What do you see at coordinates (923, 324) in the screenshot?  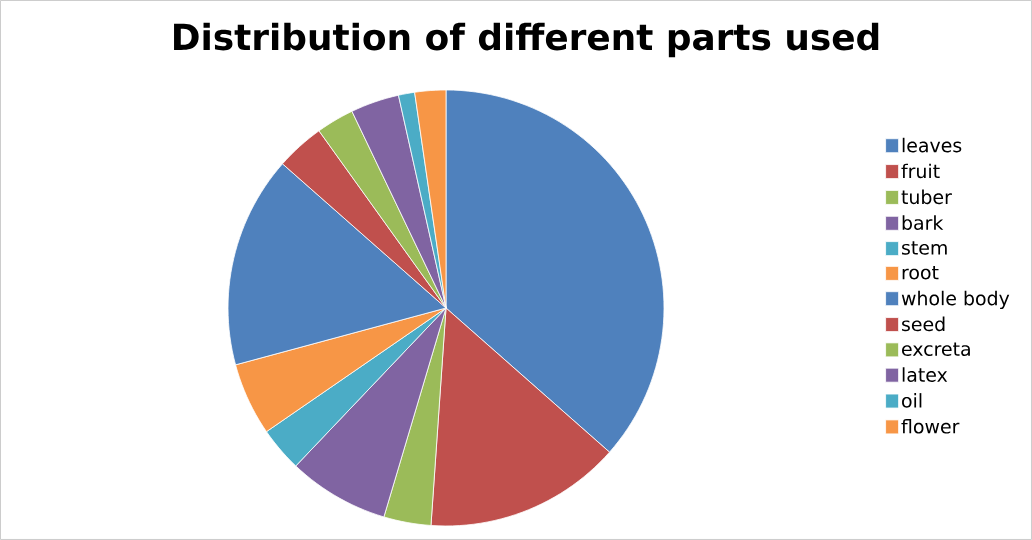 I see `legend-label: seed` at bounding box center [923, 324].